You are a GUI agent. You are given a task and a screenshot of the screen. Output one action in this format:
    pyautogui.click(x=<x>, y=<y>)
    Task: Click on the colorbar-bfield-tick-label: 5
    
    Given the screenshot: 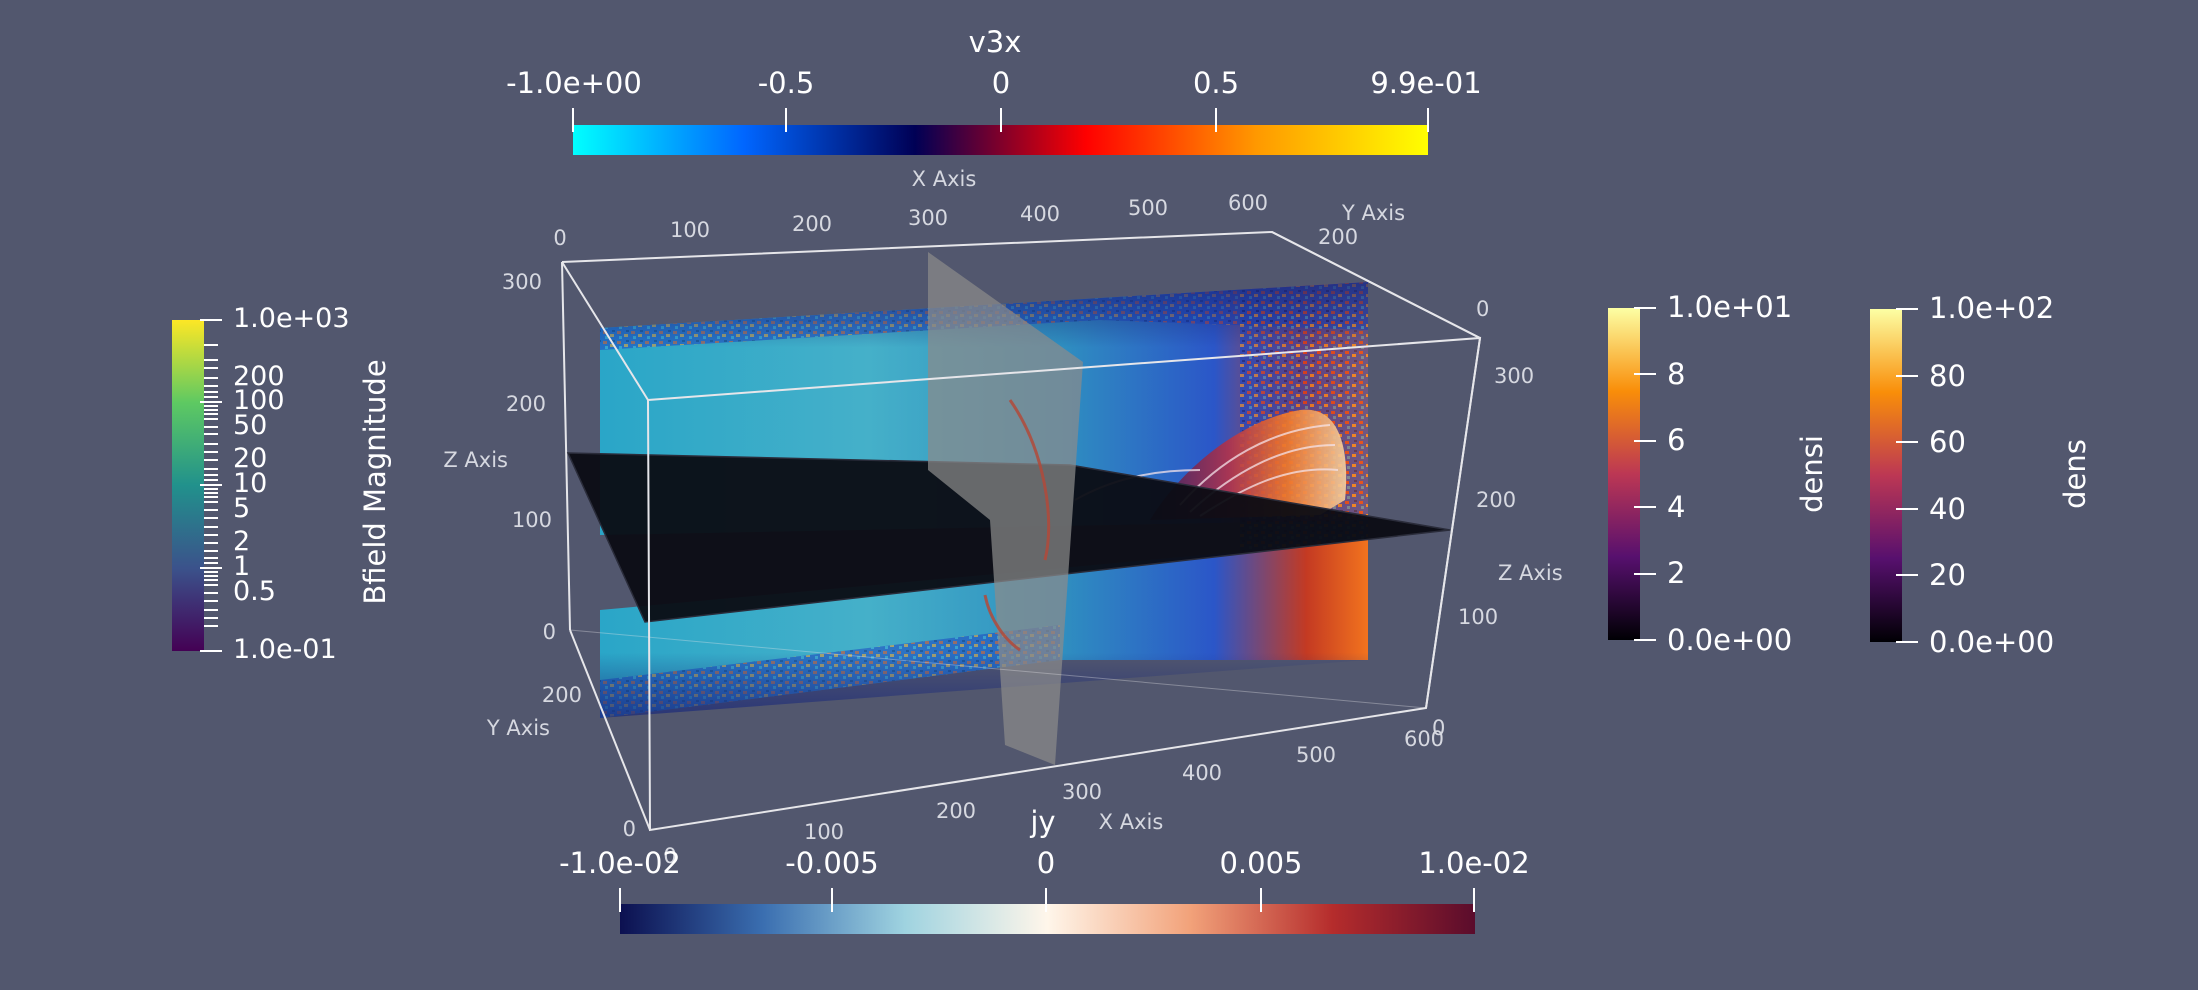 What is the action you would take?
    pyautogui.click(x=241, y=508)
    